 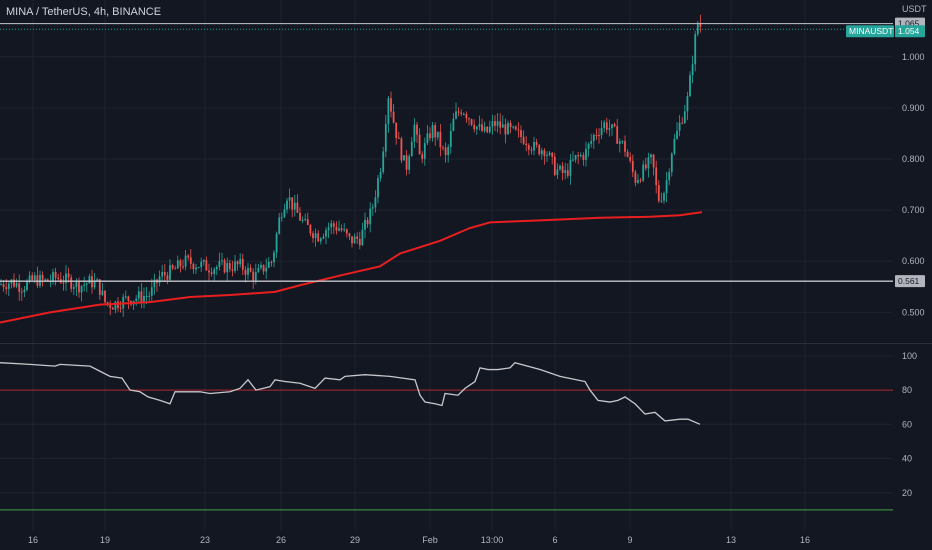 What do you see at coordinates (913, 210) in the screenshot?
I see `price-tick-label: 0.700` at bounding box center [913, 210].